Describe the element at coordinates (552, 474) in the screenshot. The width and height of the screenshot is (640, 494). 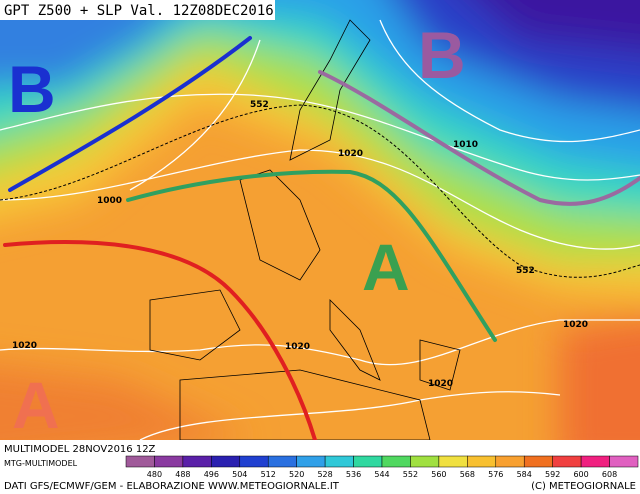
I see `colorbar-label: 592` at that location.